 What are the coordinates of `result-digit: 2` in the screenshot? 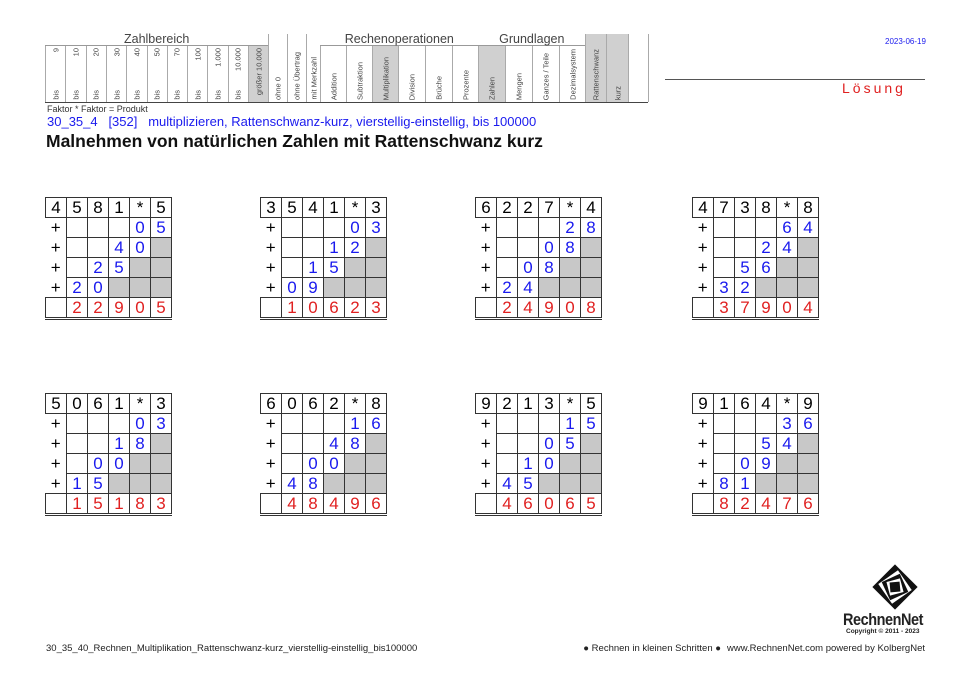 It's located at (507, 308).